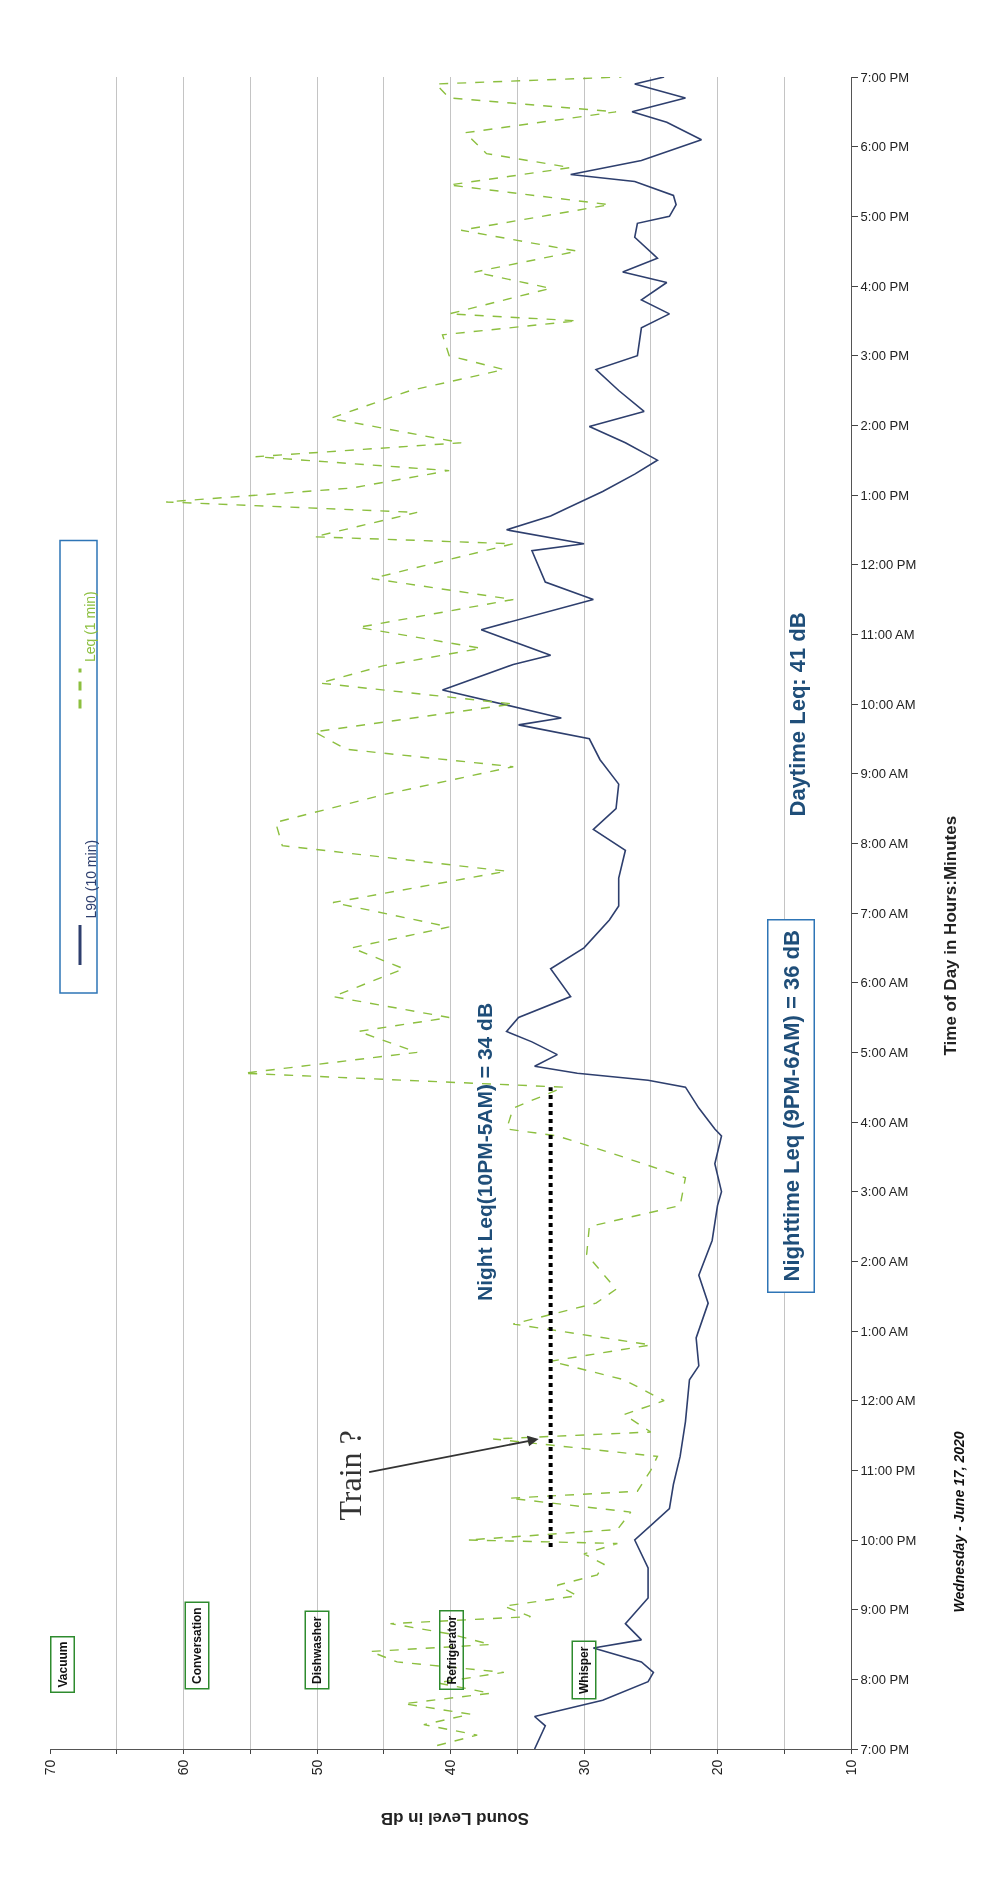 Image resolution: width=1006 pixels, height=1879 pixels. Describe the element at coordinates (197, 1645) in the screenshot. I see `annotation: Conversation` at that location.